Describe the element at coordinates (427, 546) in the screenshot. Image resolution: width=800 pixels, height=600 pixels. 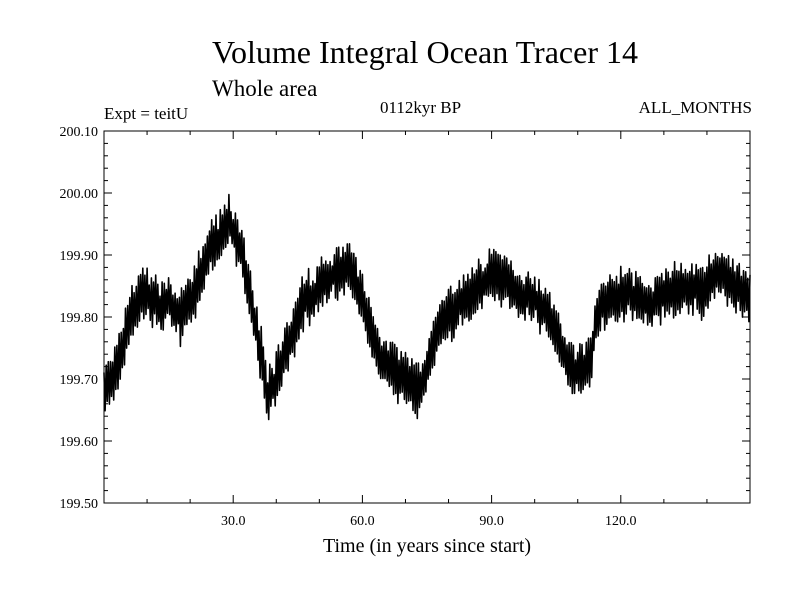
I see `x-axis-label: Time (in years since start)` at that location.